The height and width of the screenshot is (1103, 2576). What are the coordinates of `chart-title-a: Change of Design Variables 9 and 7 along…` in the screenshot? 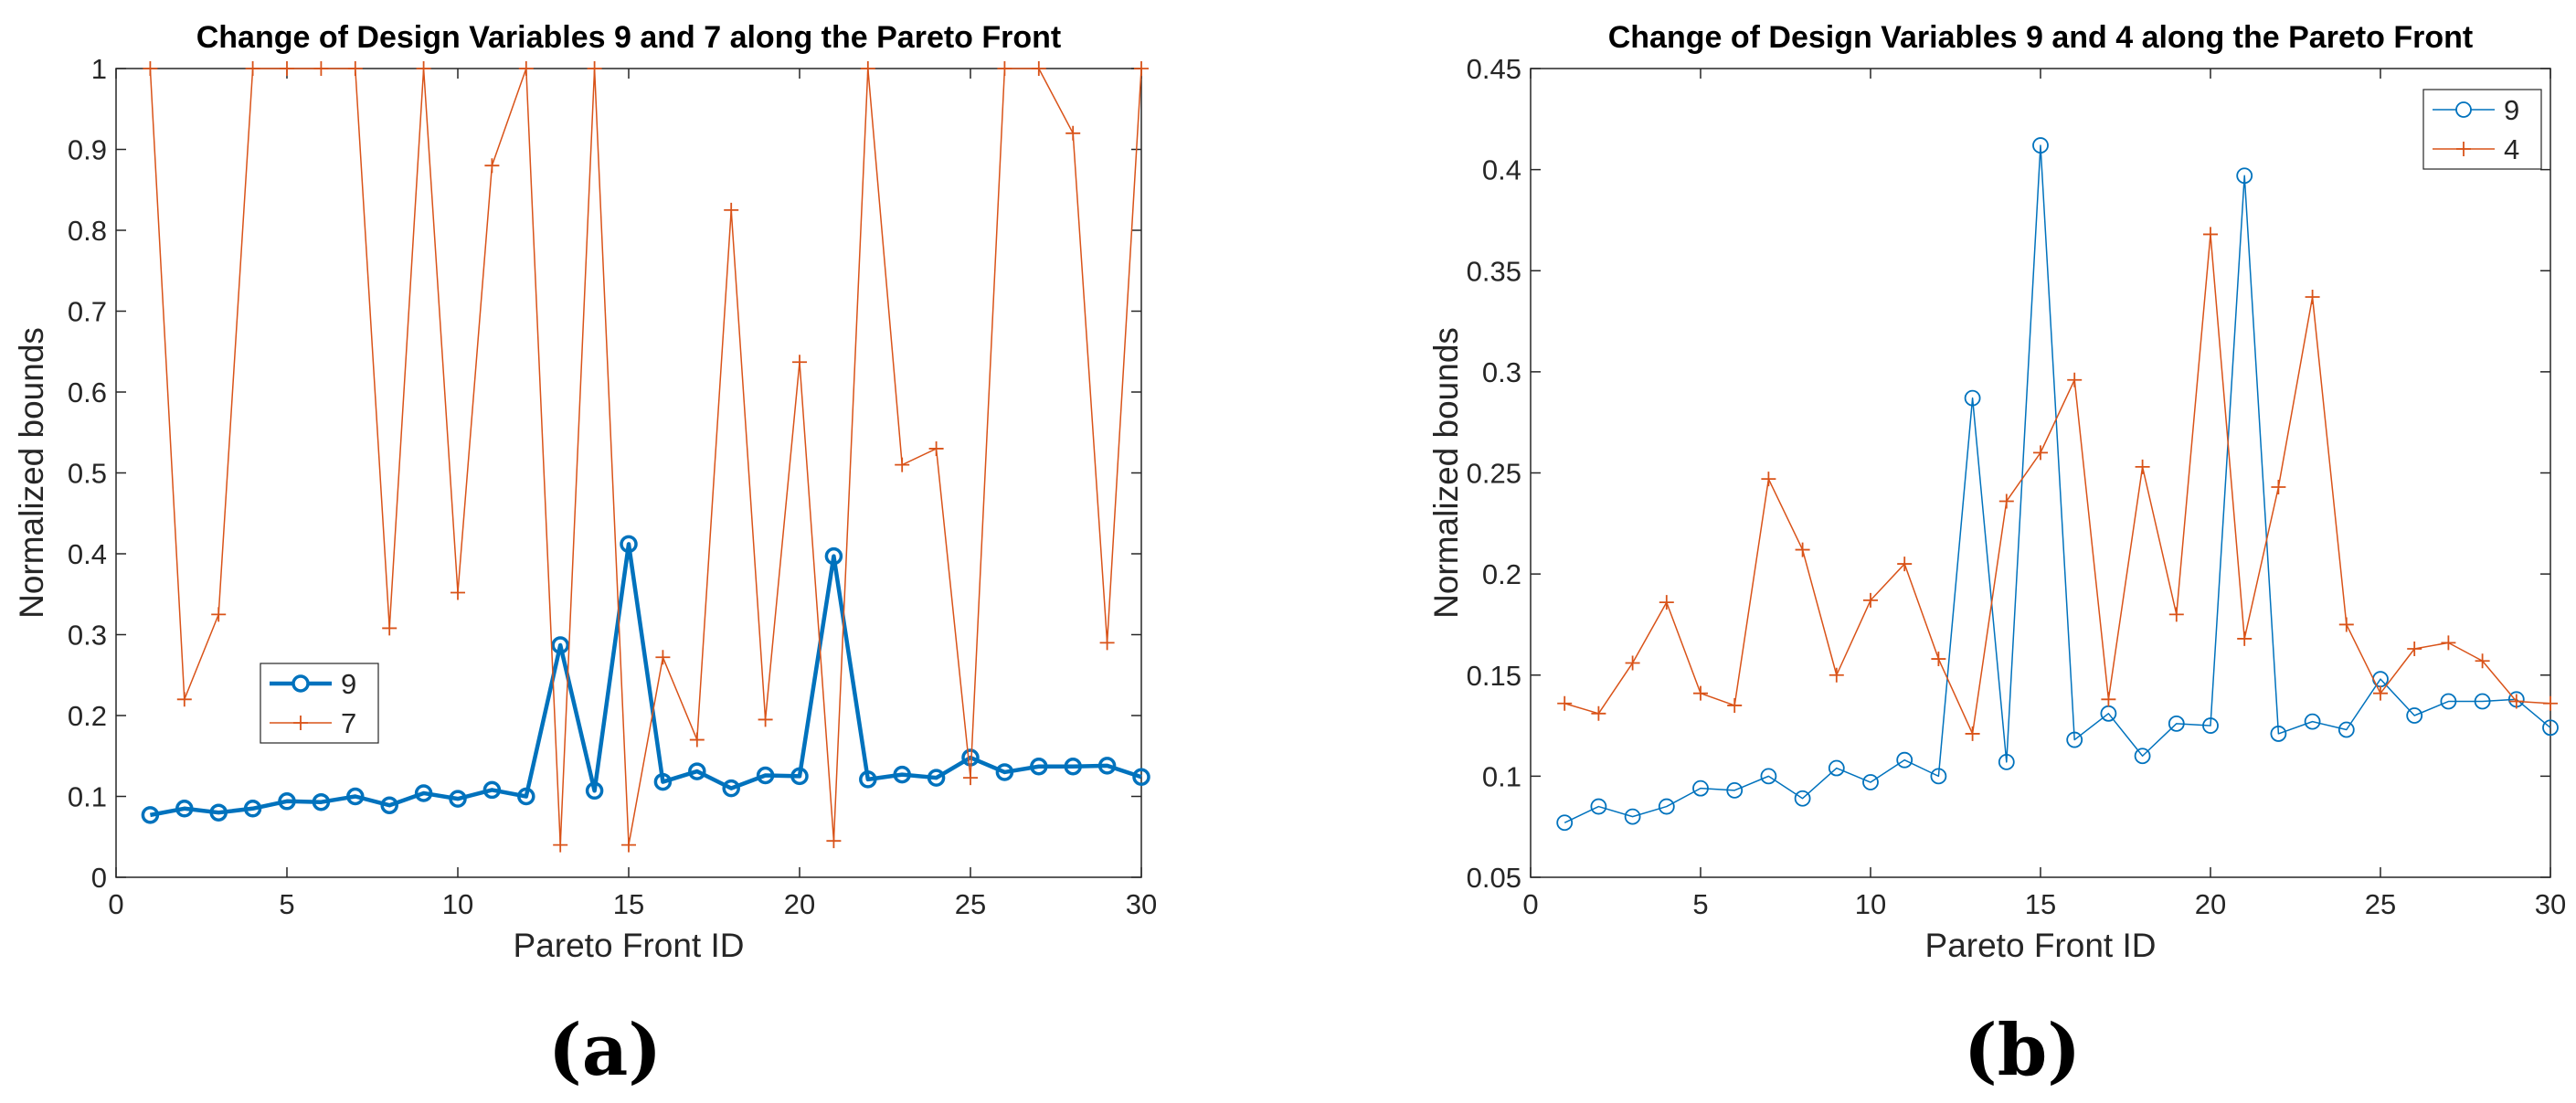 It's located at (629, 37).